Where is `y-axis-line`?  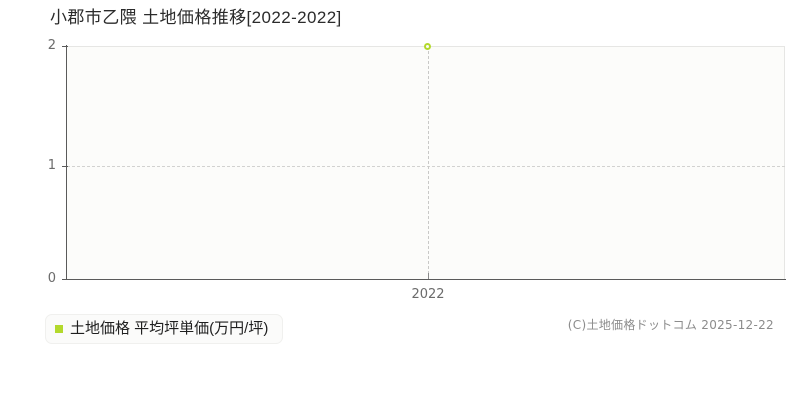
y-axis-line is located at coordinates (66, 162).